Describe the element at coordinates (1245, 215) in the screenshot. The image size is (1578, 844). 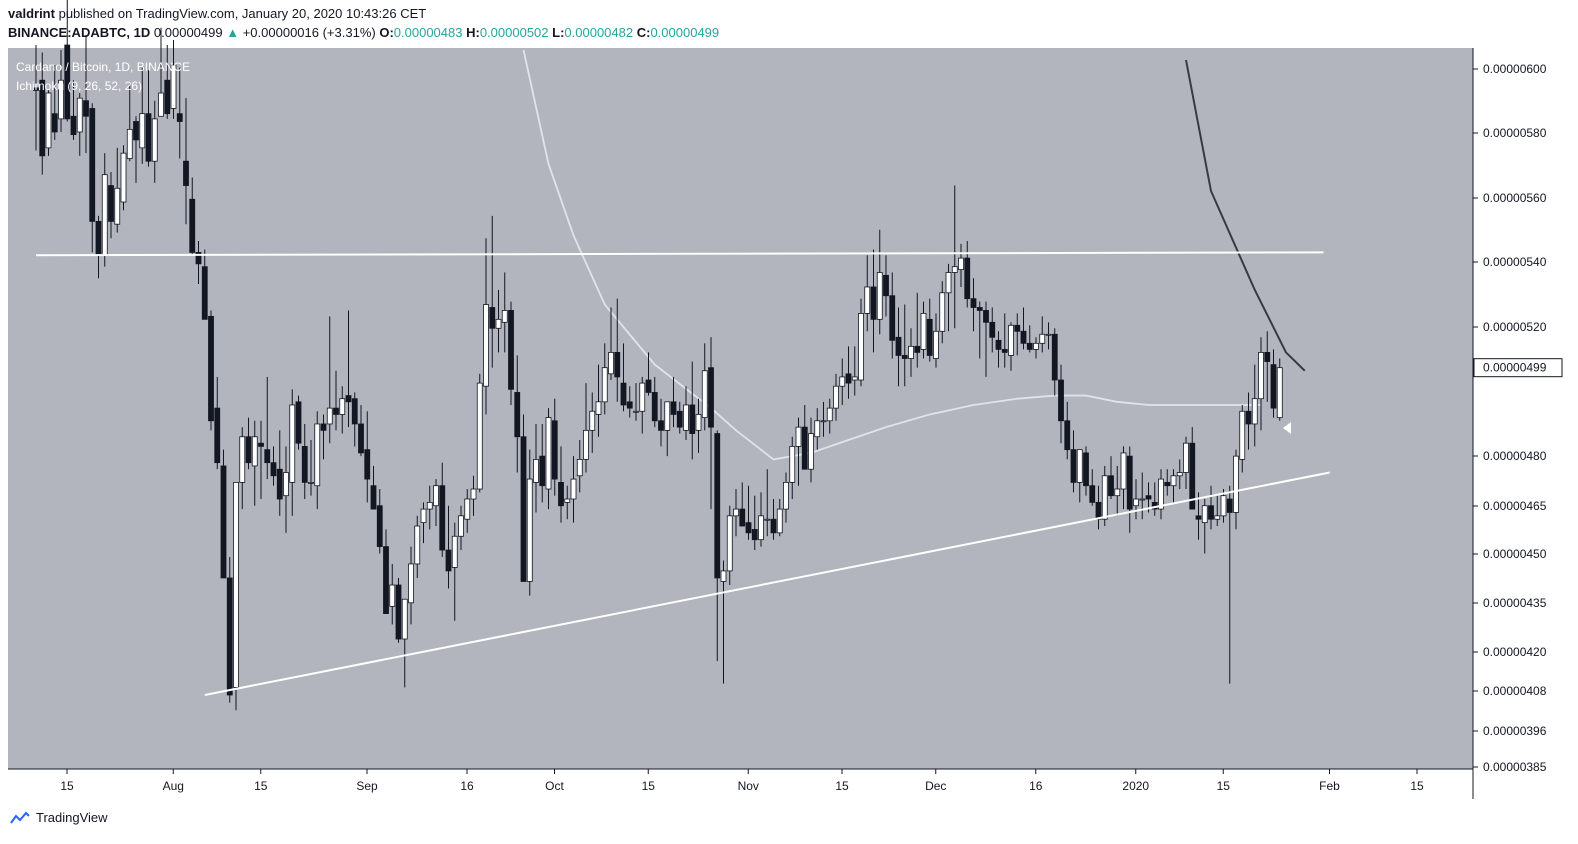
I see `ichimoku-upper-line` at that location.